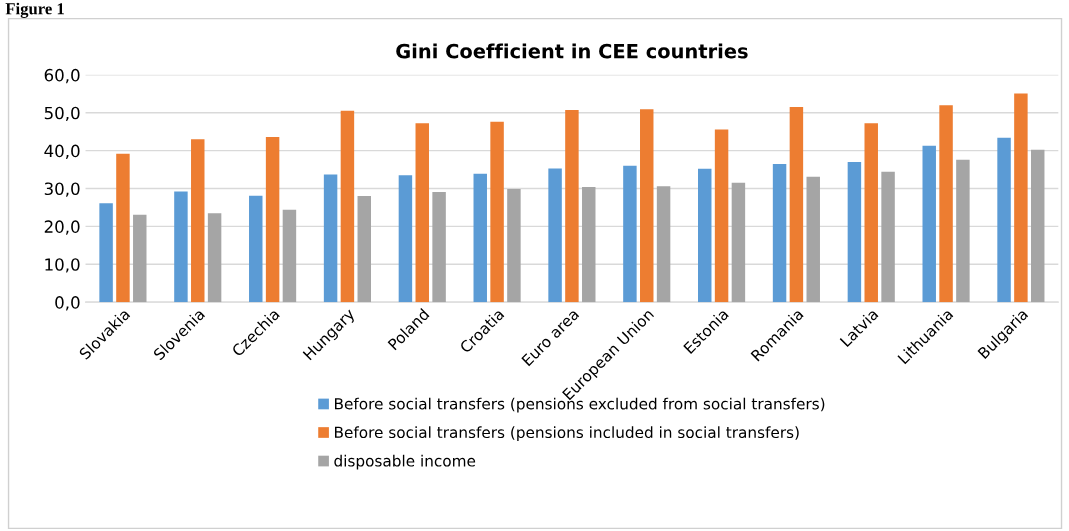 The width and height of the screenshot is (1069, 531). Describe the element at coordinates (62, 265) in the screenshot. I see `y-tick-label: 10,0` at that location.